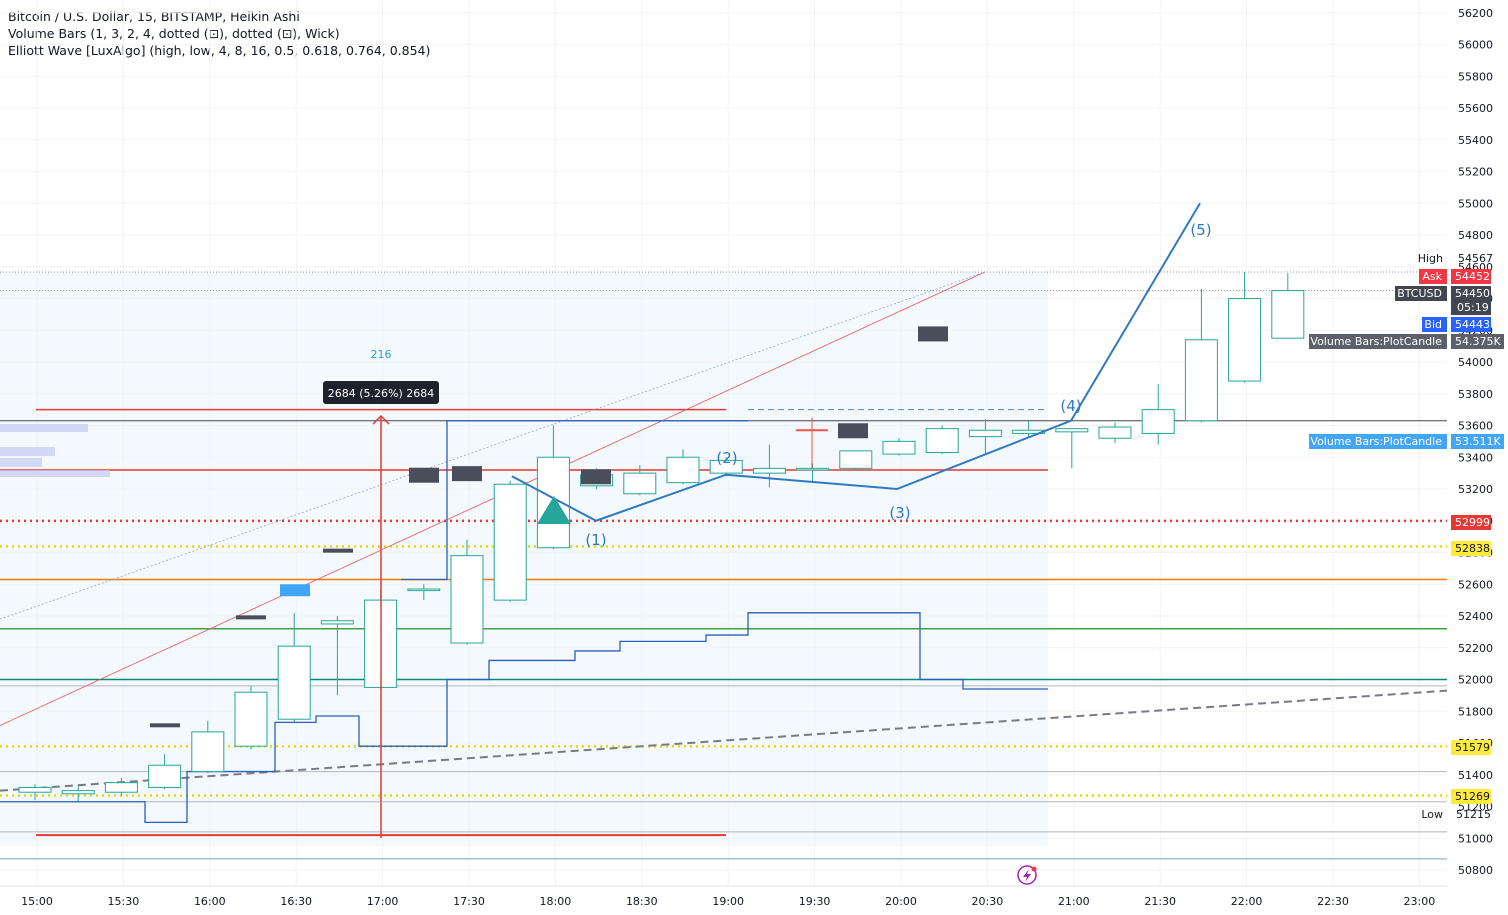  I want to click on time-tick-label: 22:30, so click(1333, 901).